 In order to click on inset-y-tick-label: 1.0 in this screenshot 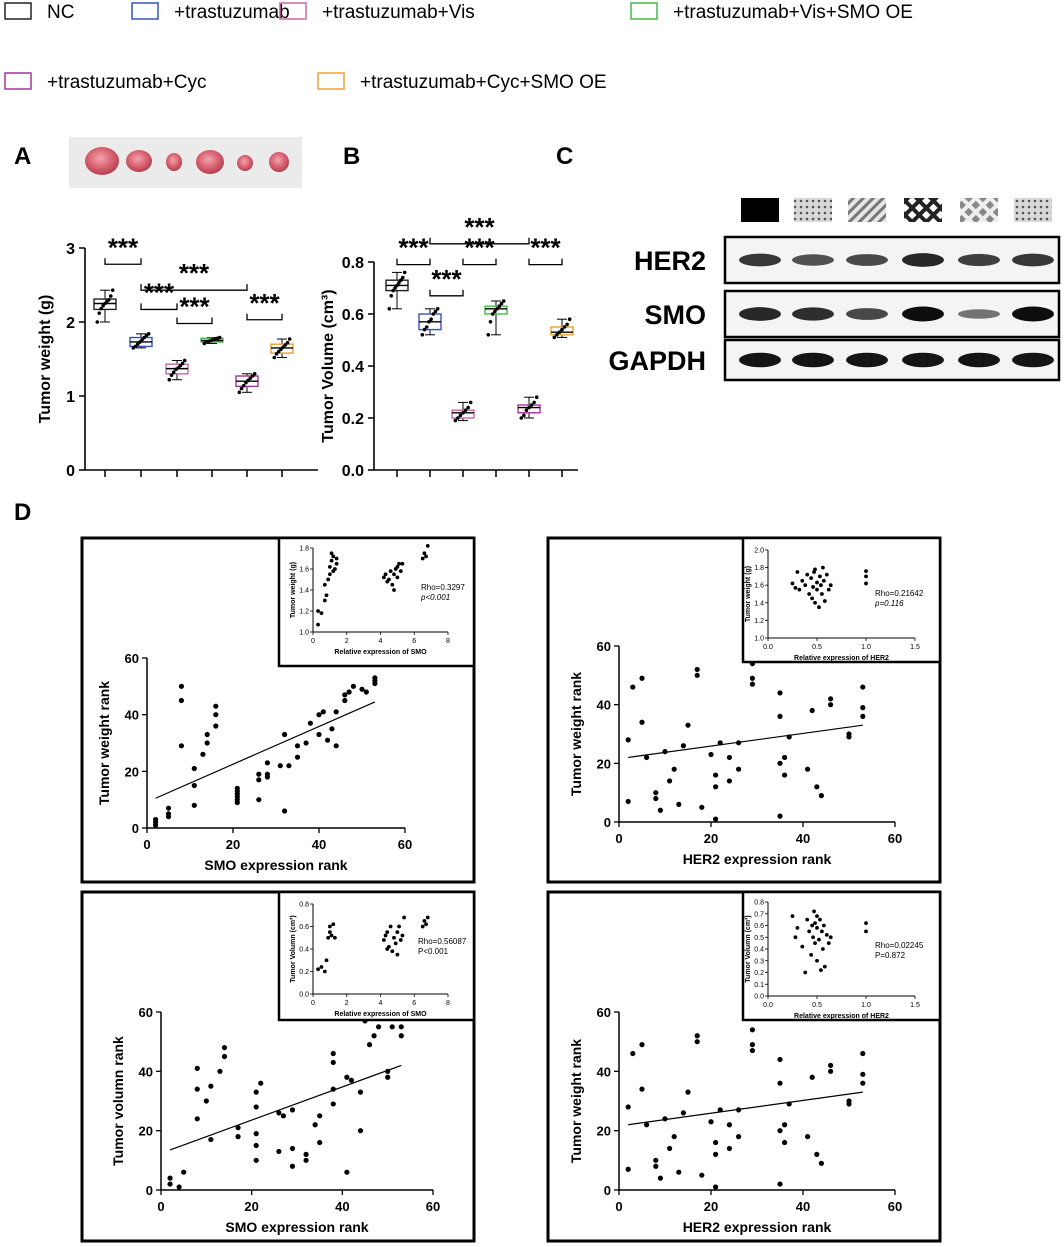, I will do `click(759, 639)`.